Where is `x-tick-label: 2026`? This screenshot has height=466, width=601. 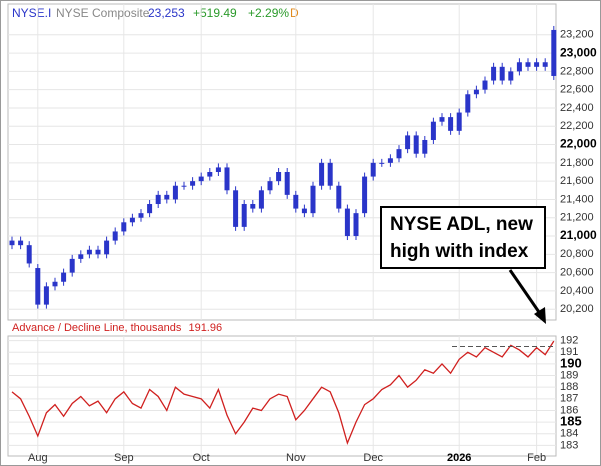
x-tick-label: 2026 is located at coordinates (459, 458).